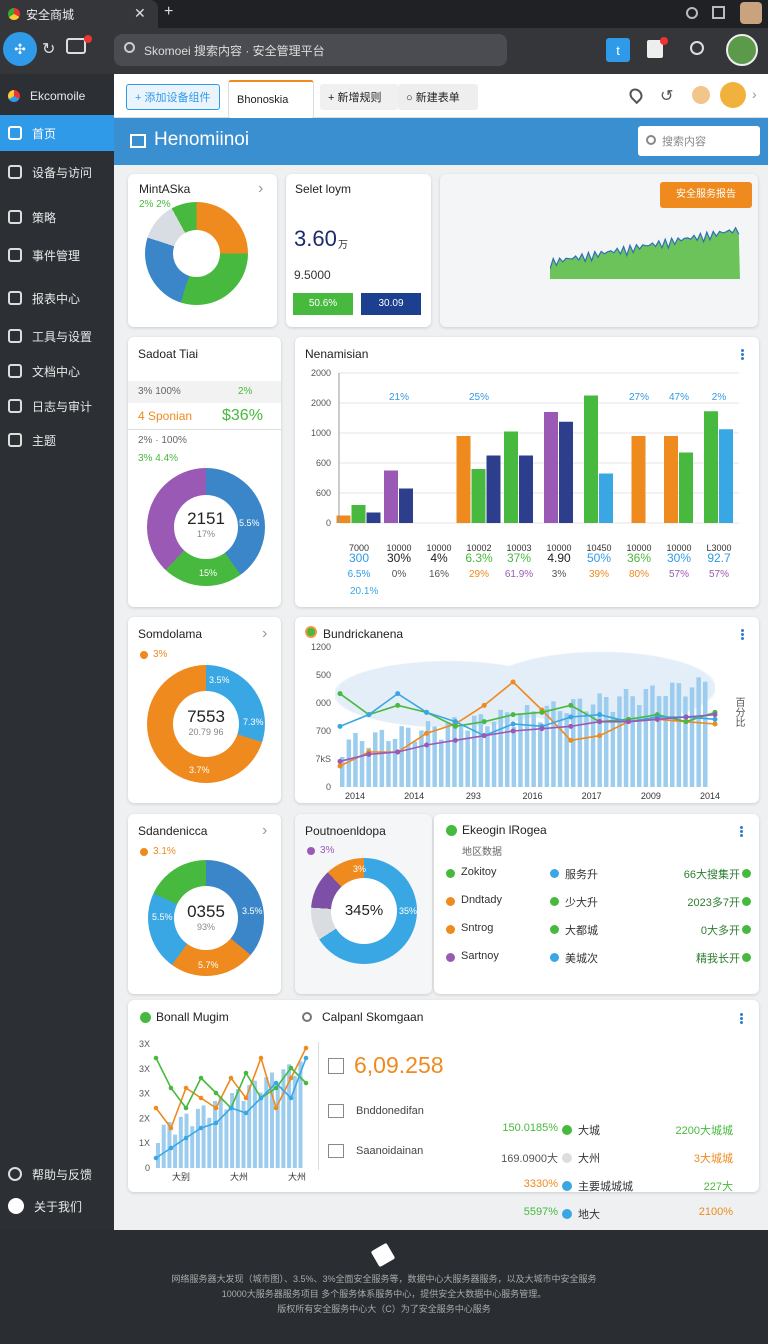  What do you see at coordinates (196, 253) in the screenshot?
I see `donut-chart` at bounding box center [196, 253].